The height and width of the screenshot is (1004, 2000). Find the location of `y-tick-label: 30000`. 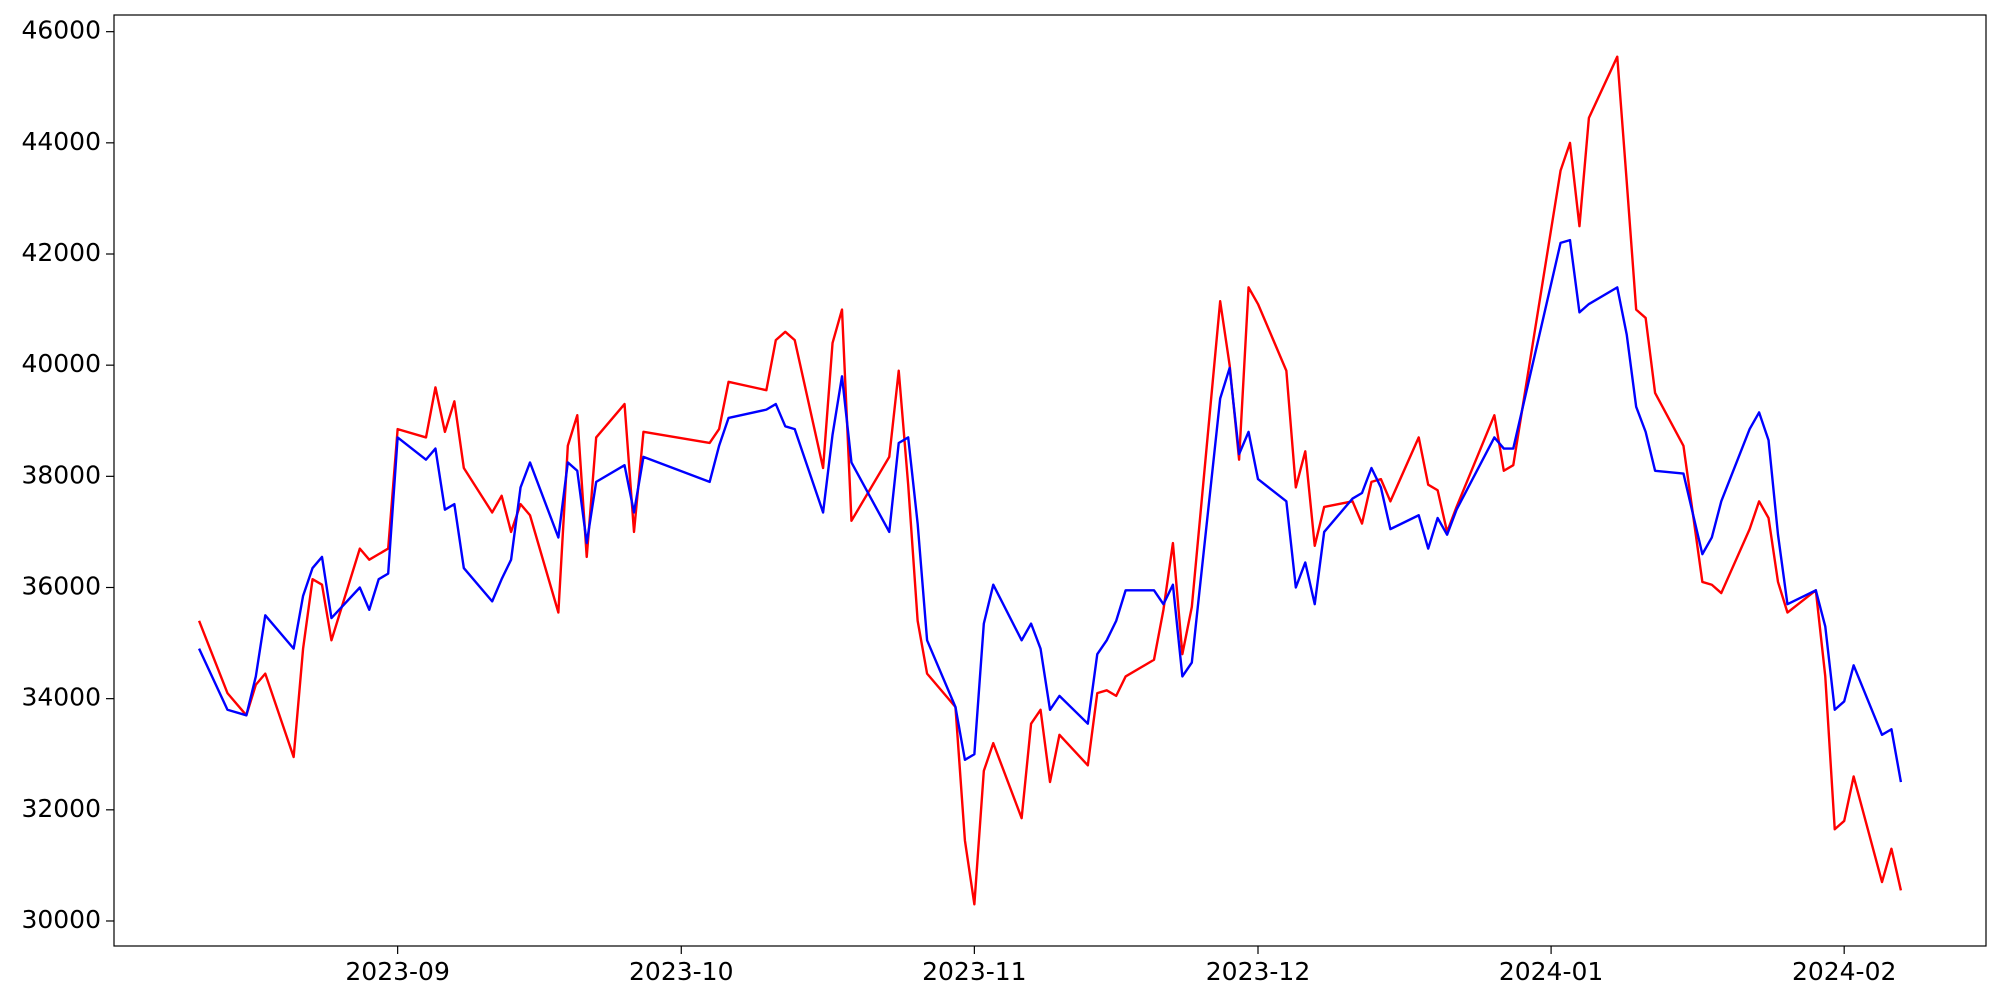

y-tick-label: 30000 is located at coordinates (61, 919).